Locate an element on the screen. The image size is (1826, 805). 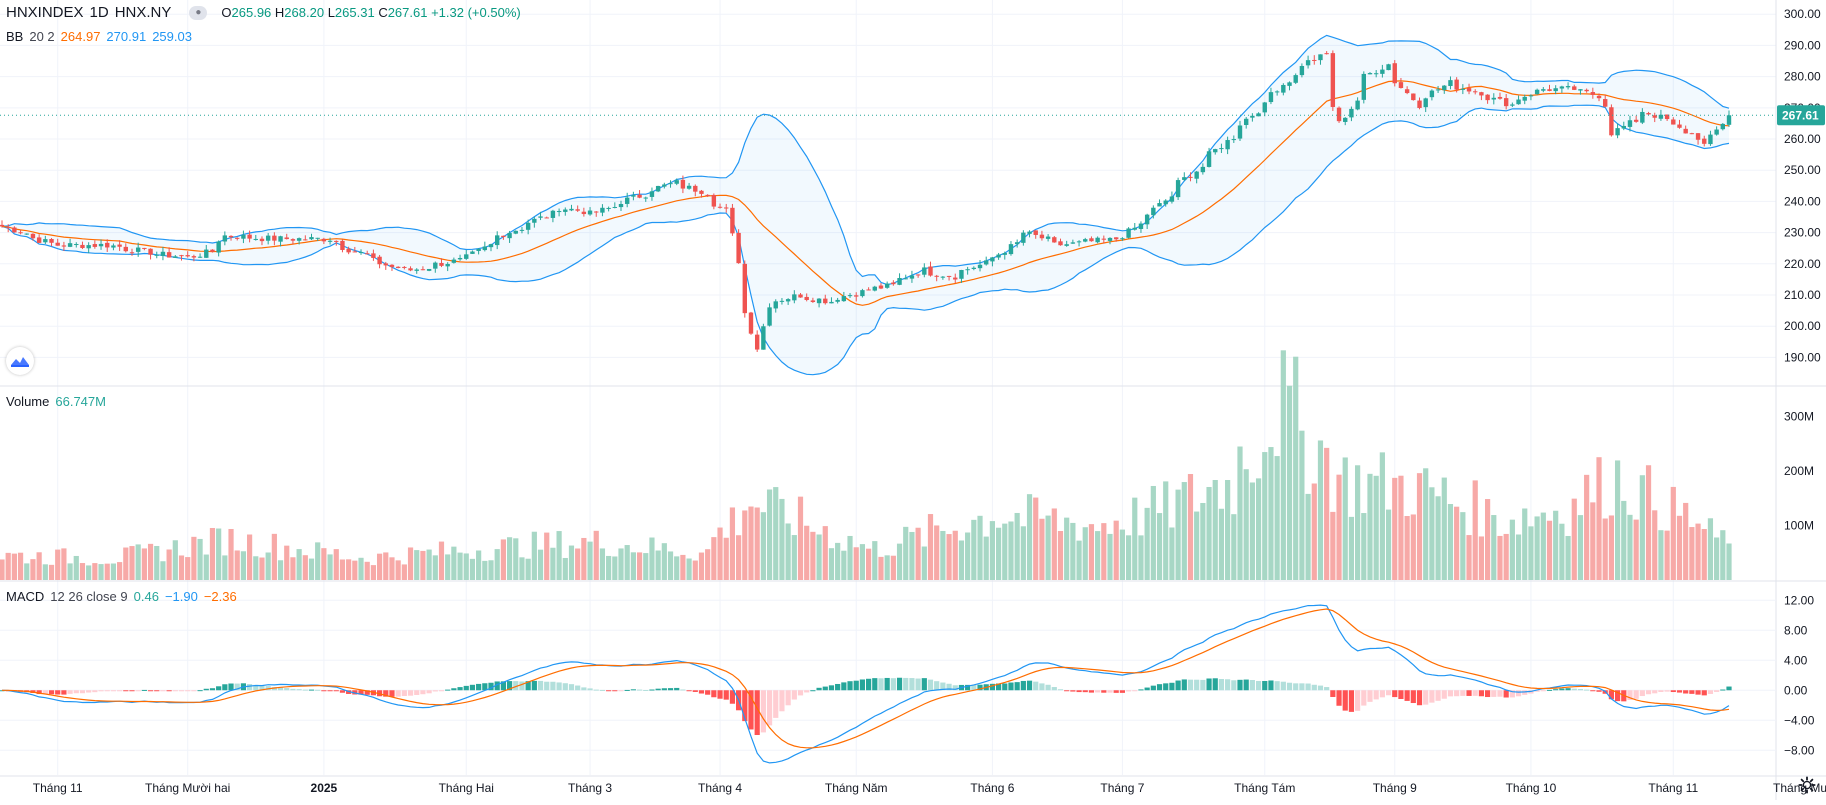
interval-label: 1D is located at coordinates (99, 12).